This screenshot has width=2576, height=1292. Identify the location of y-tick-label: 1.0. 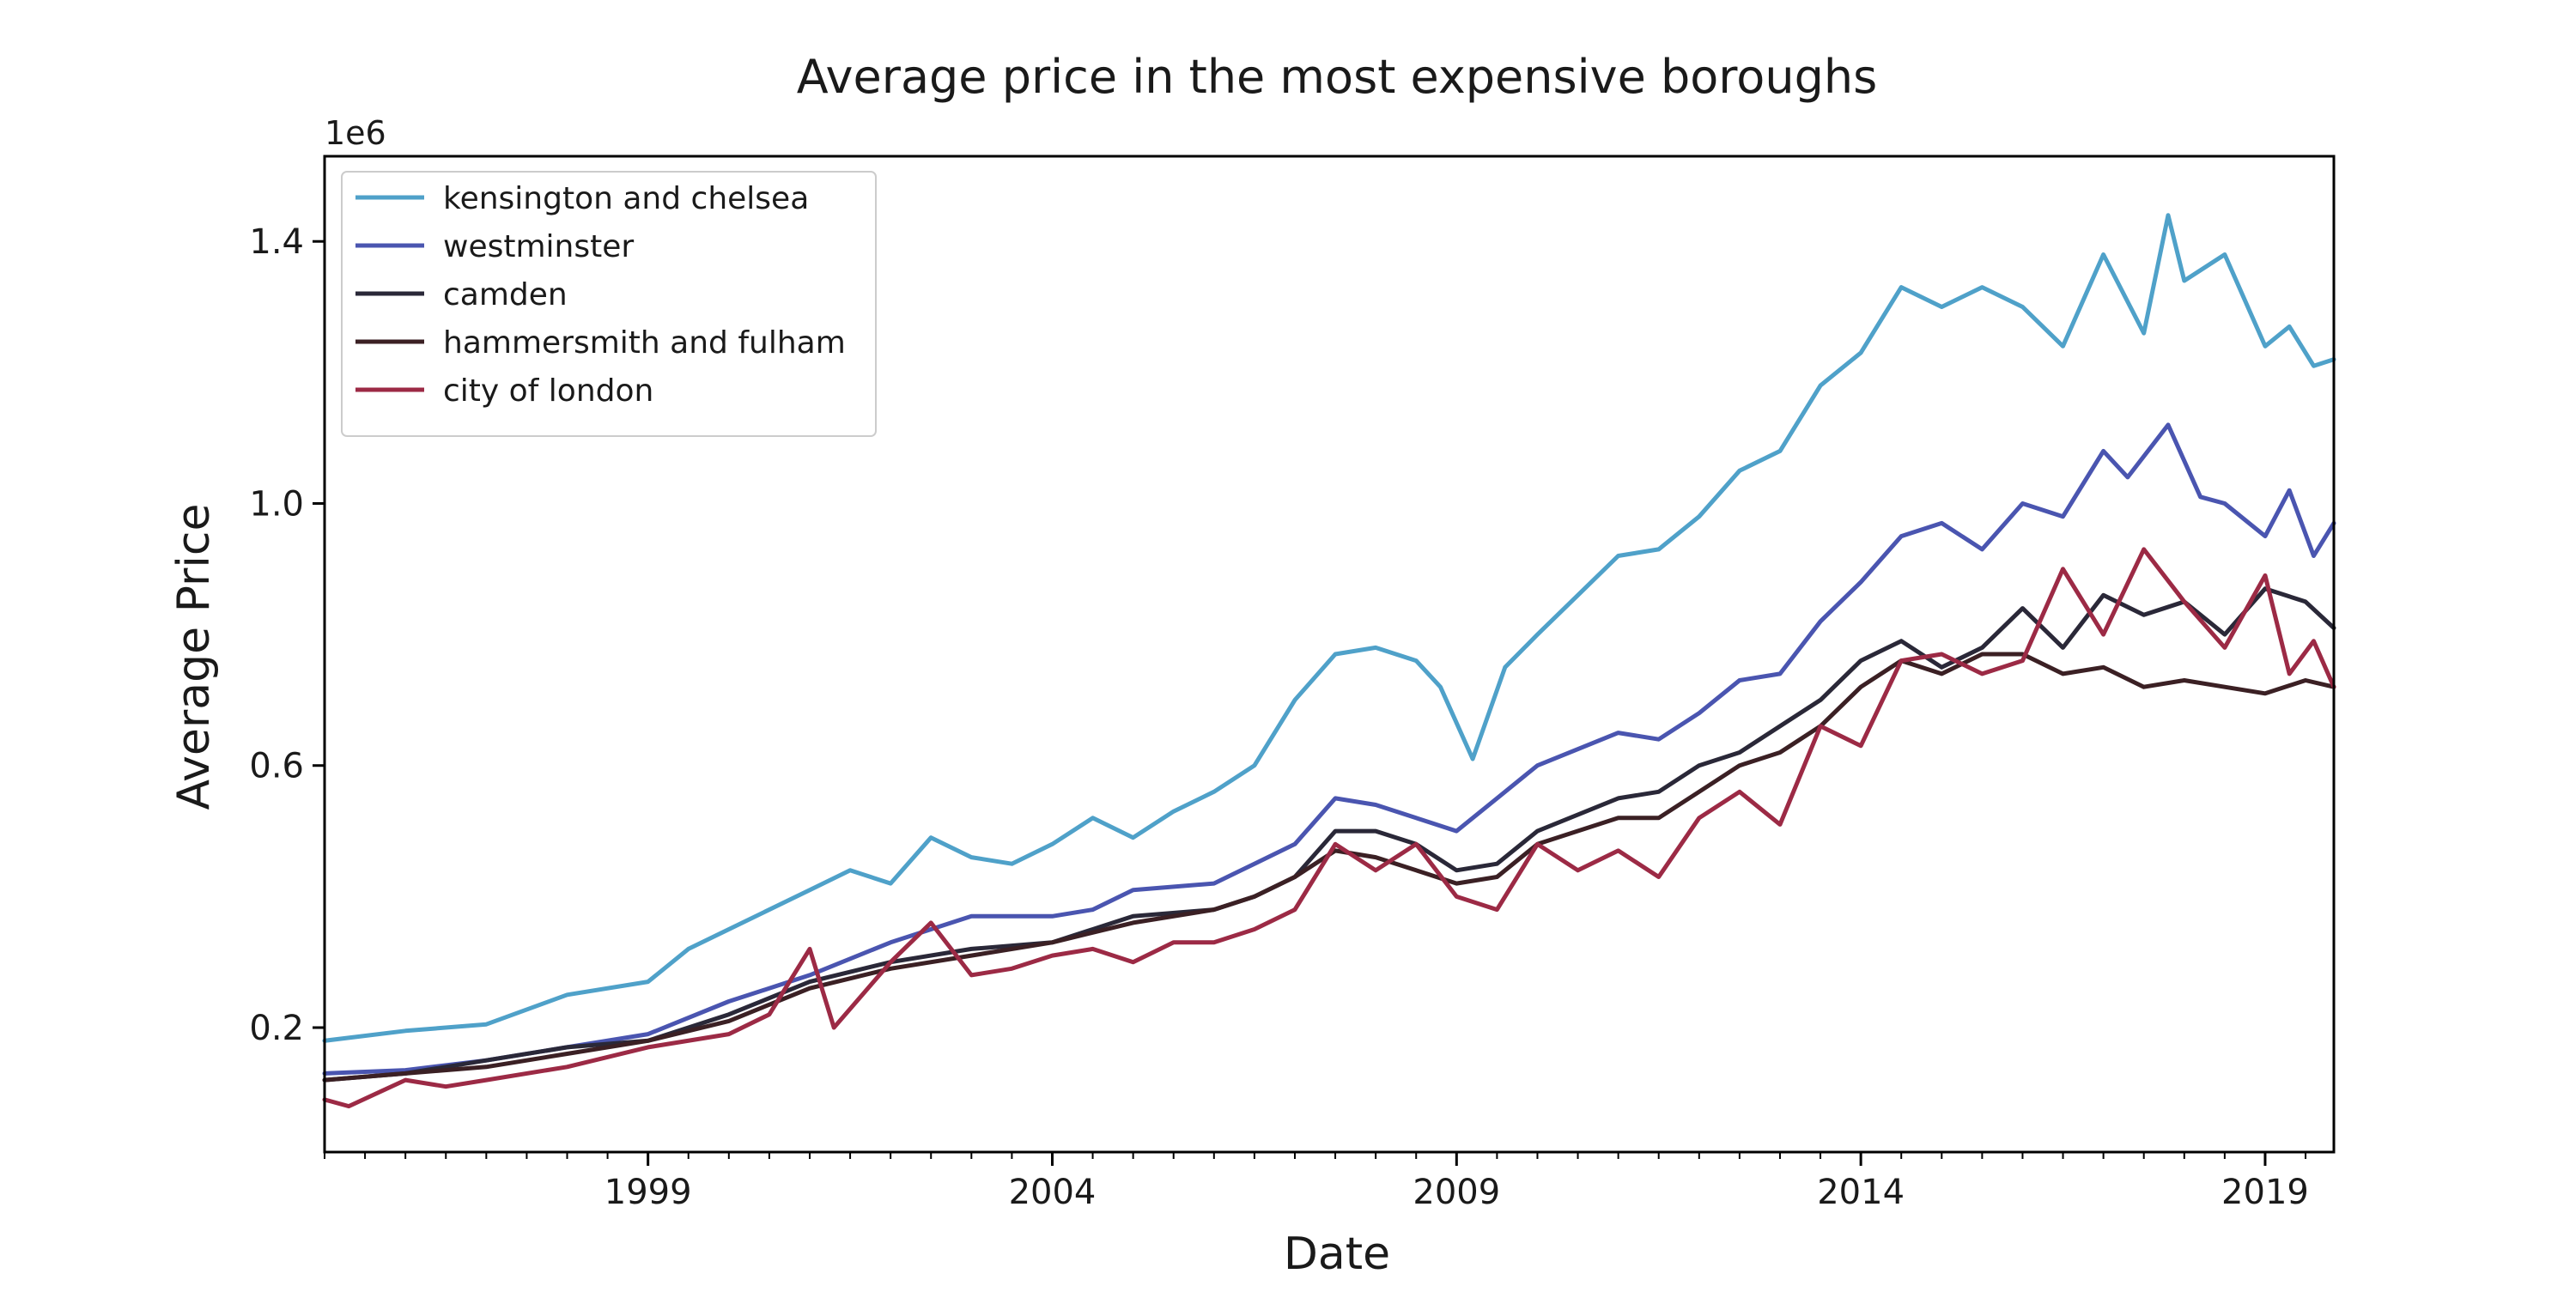
(276, 504).